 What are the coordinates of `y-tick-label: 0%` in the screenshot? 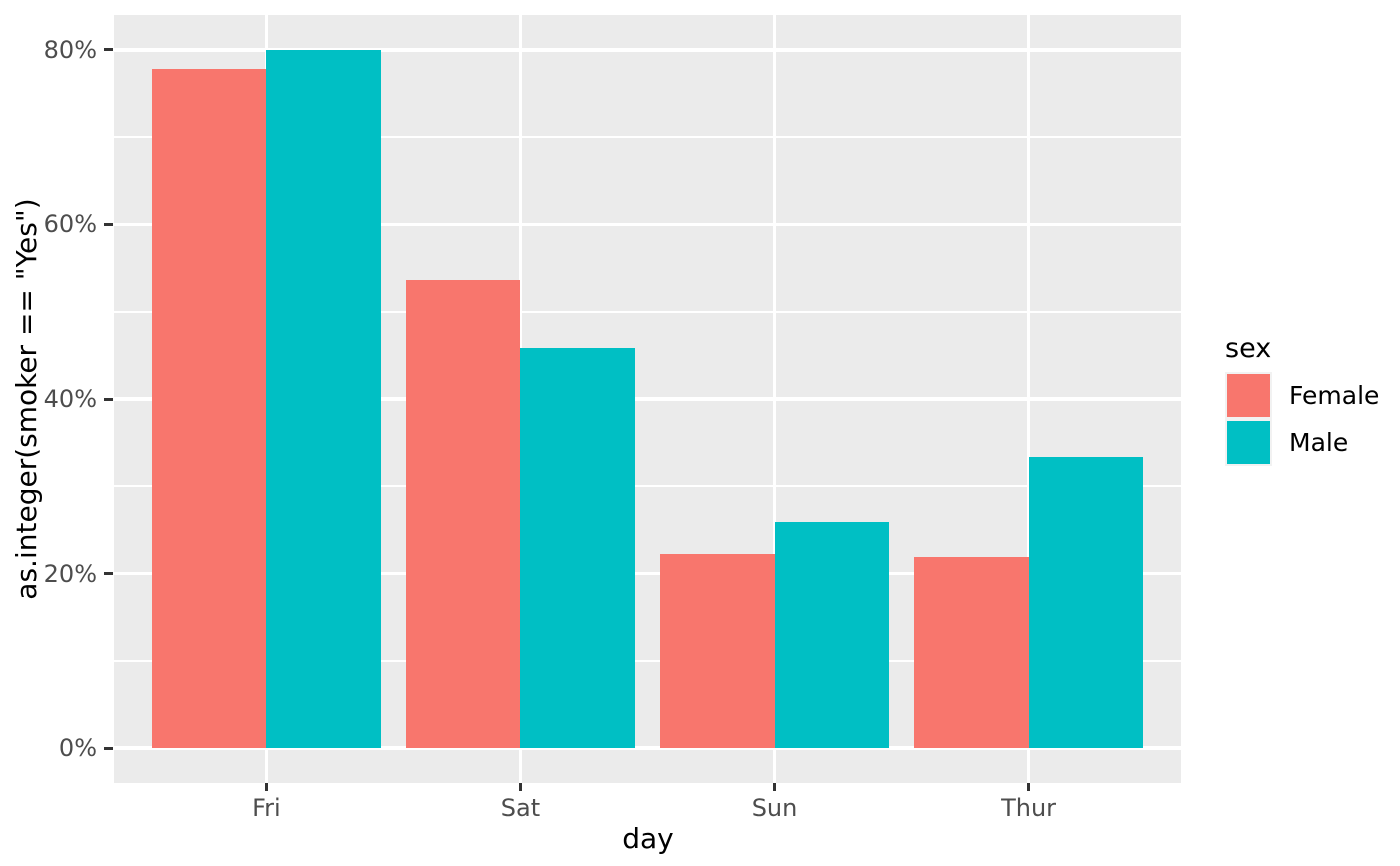 It's located at (77, 748).